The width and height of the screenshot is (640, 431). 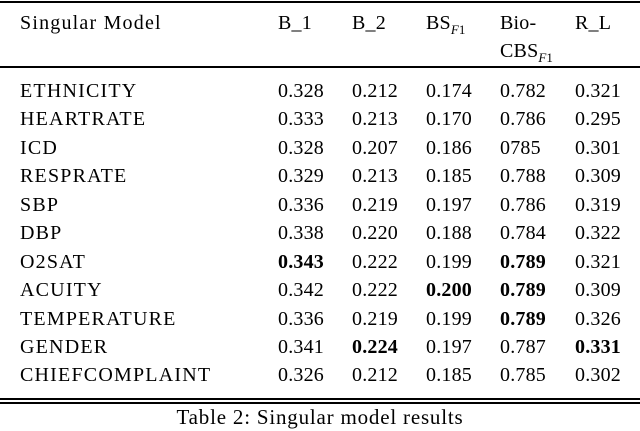 I want to click on header-singular-model: Singular Model, so click(x=91, y=23).